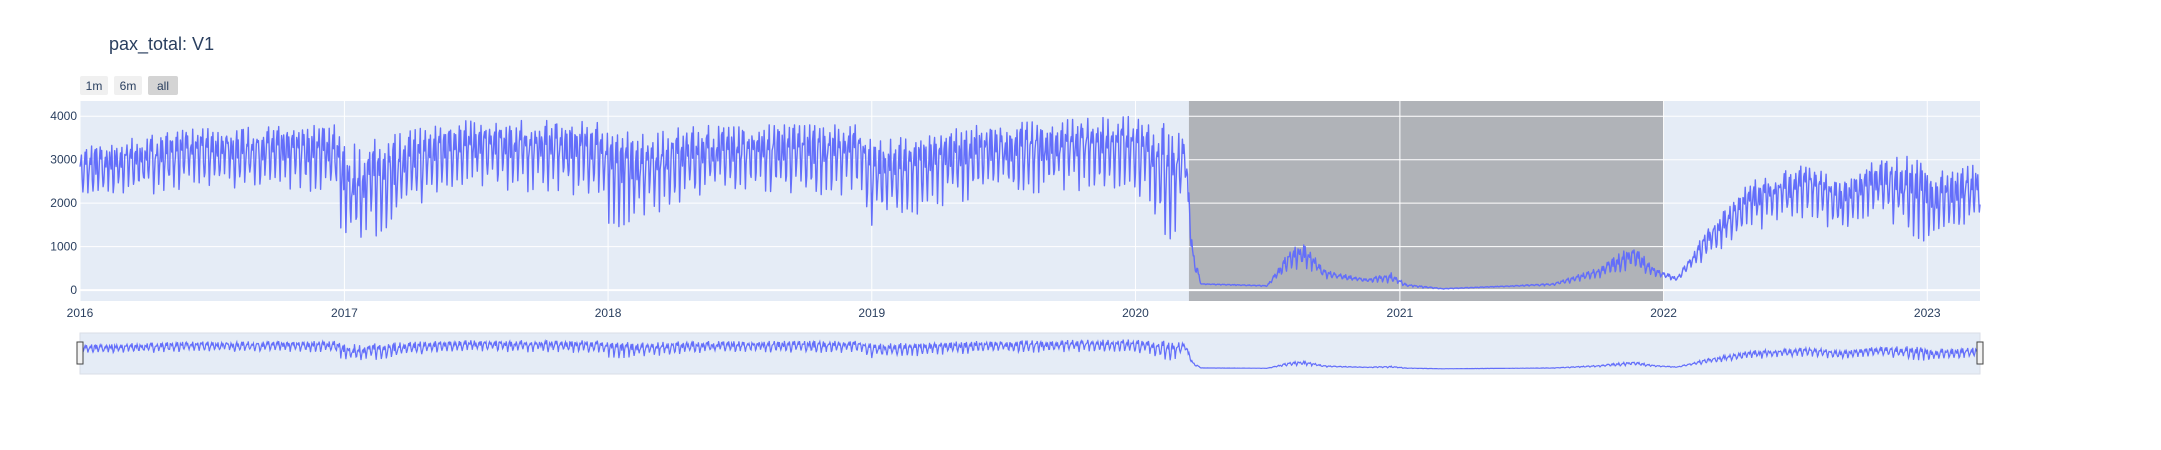  I want to click on y-tick-label: 3000, so click(63, 160).